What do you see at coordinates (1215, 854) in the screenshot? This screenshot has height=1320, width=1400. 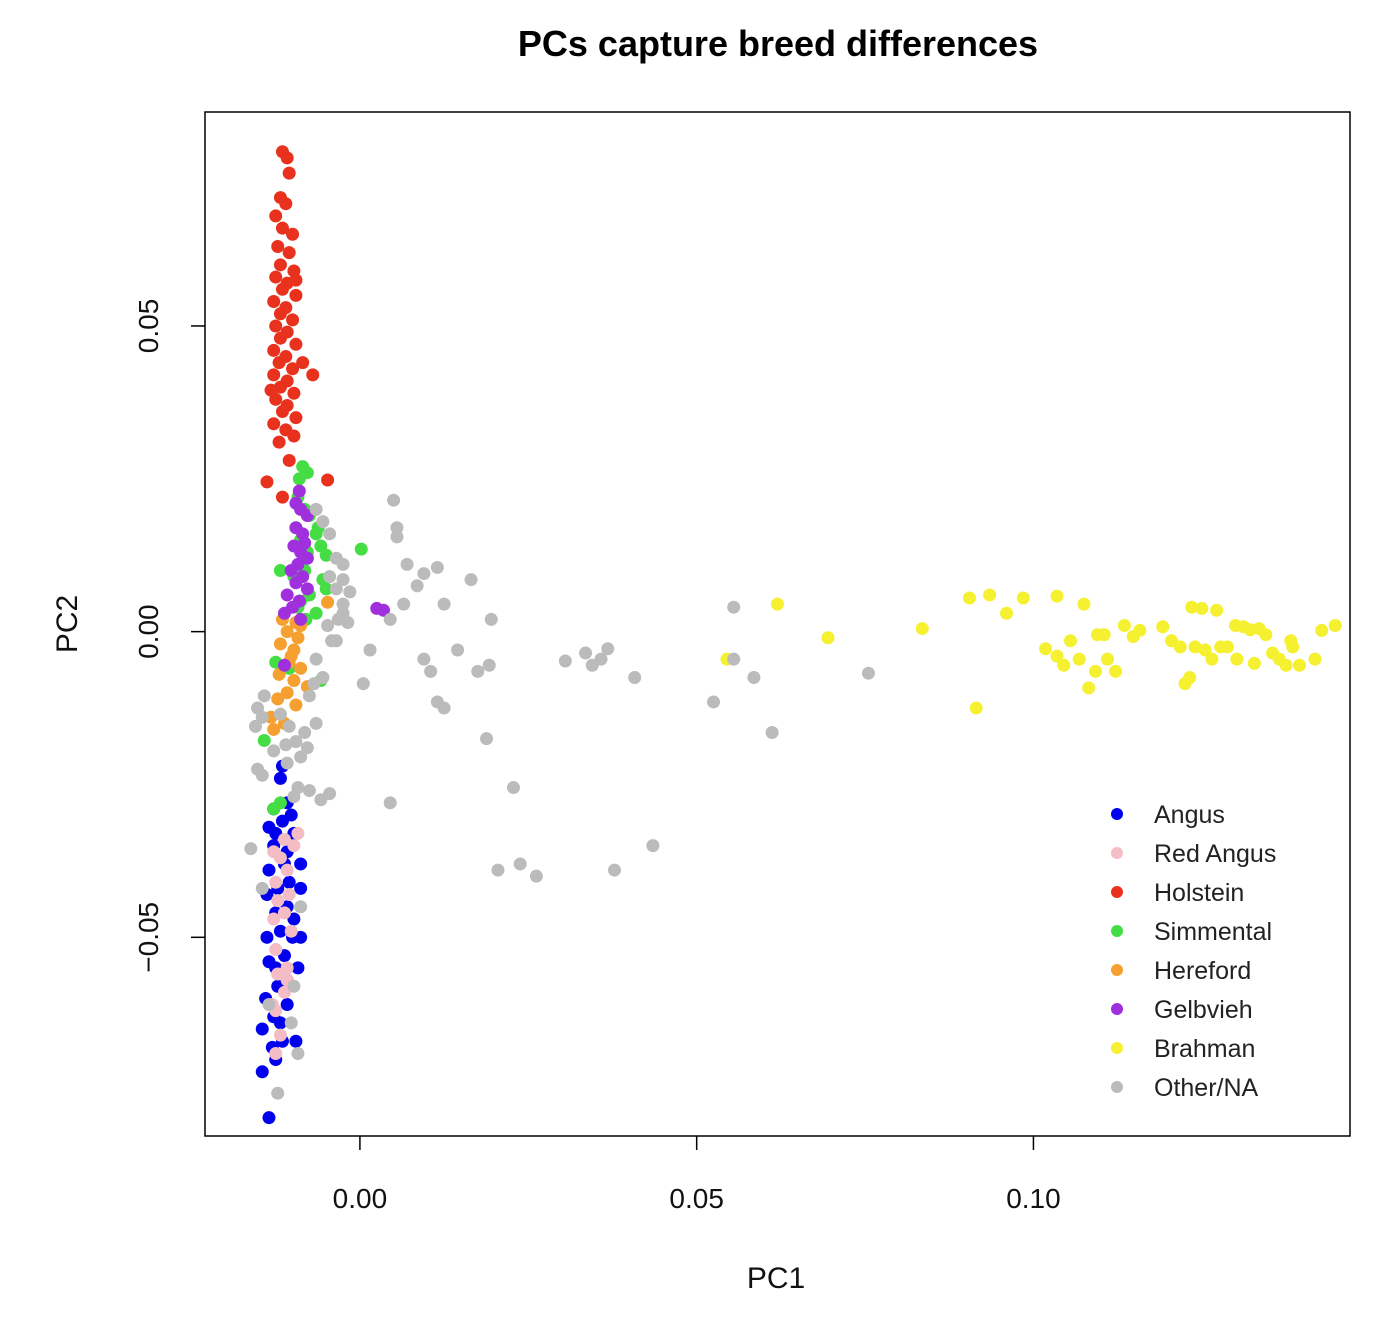 I see `legend-label-red-angus: Red Angus` at bounding box center [1215, 854].